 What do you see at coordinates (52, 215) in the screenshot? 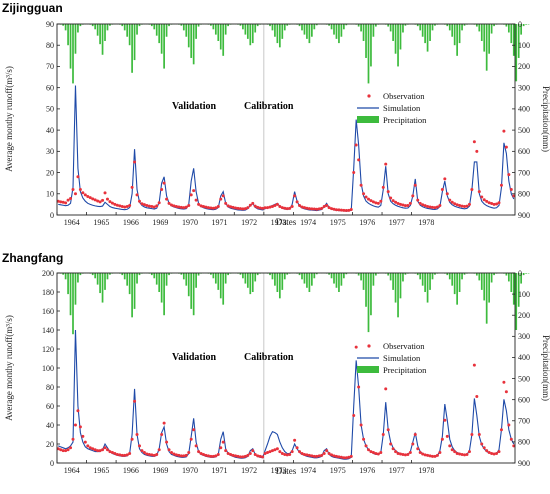
I see `y-tick-label: 0` at bounding box center [52, 215].